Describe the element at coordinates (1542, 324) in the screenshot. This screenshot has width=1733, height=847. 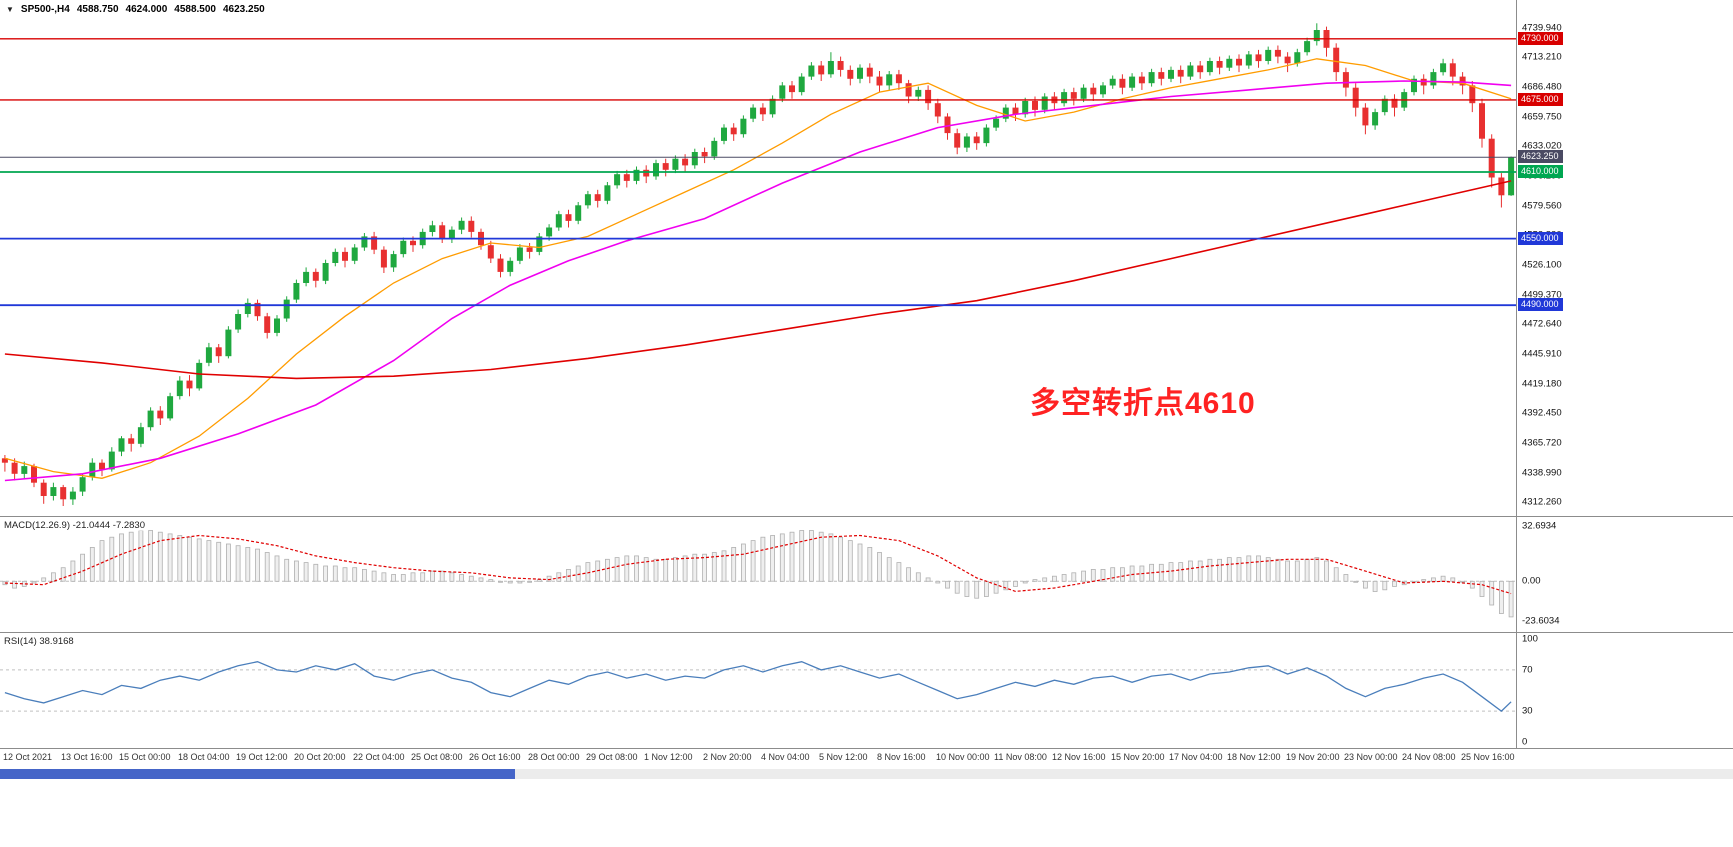
I see `price-axis-label: 4472.640` at that location.